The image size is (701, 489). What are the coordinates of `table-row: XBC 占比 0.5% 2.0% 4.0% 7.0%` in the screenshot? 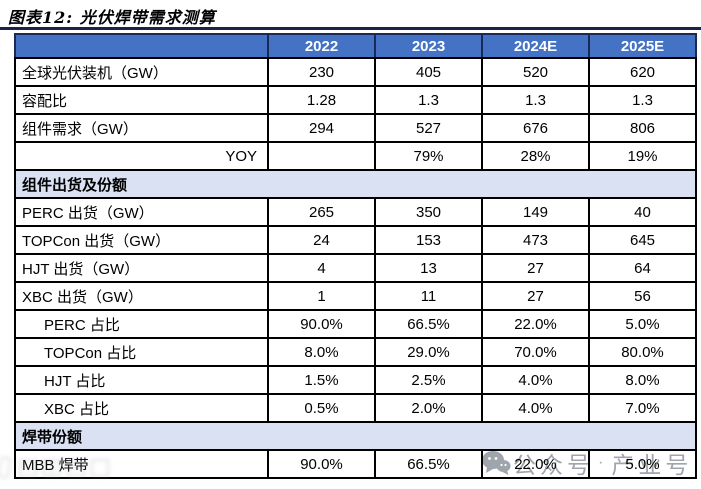 It's located at (355, 408).